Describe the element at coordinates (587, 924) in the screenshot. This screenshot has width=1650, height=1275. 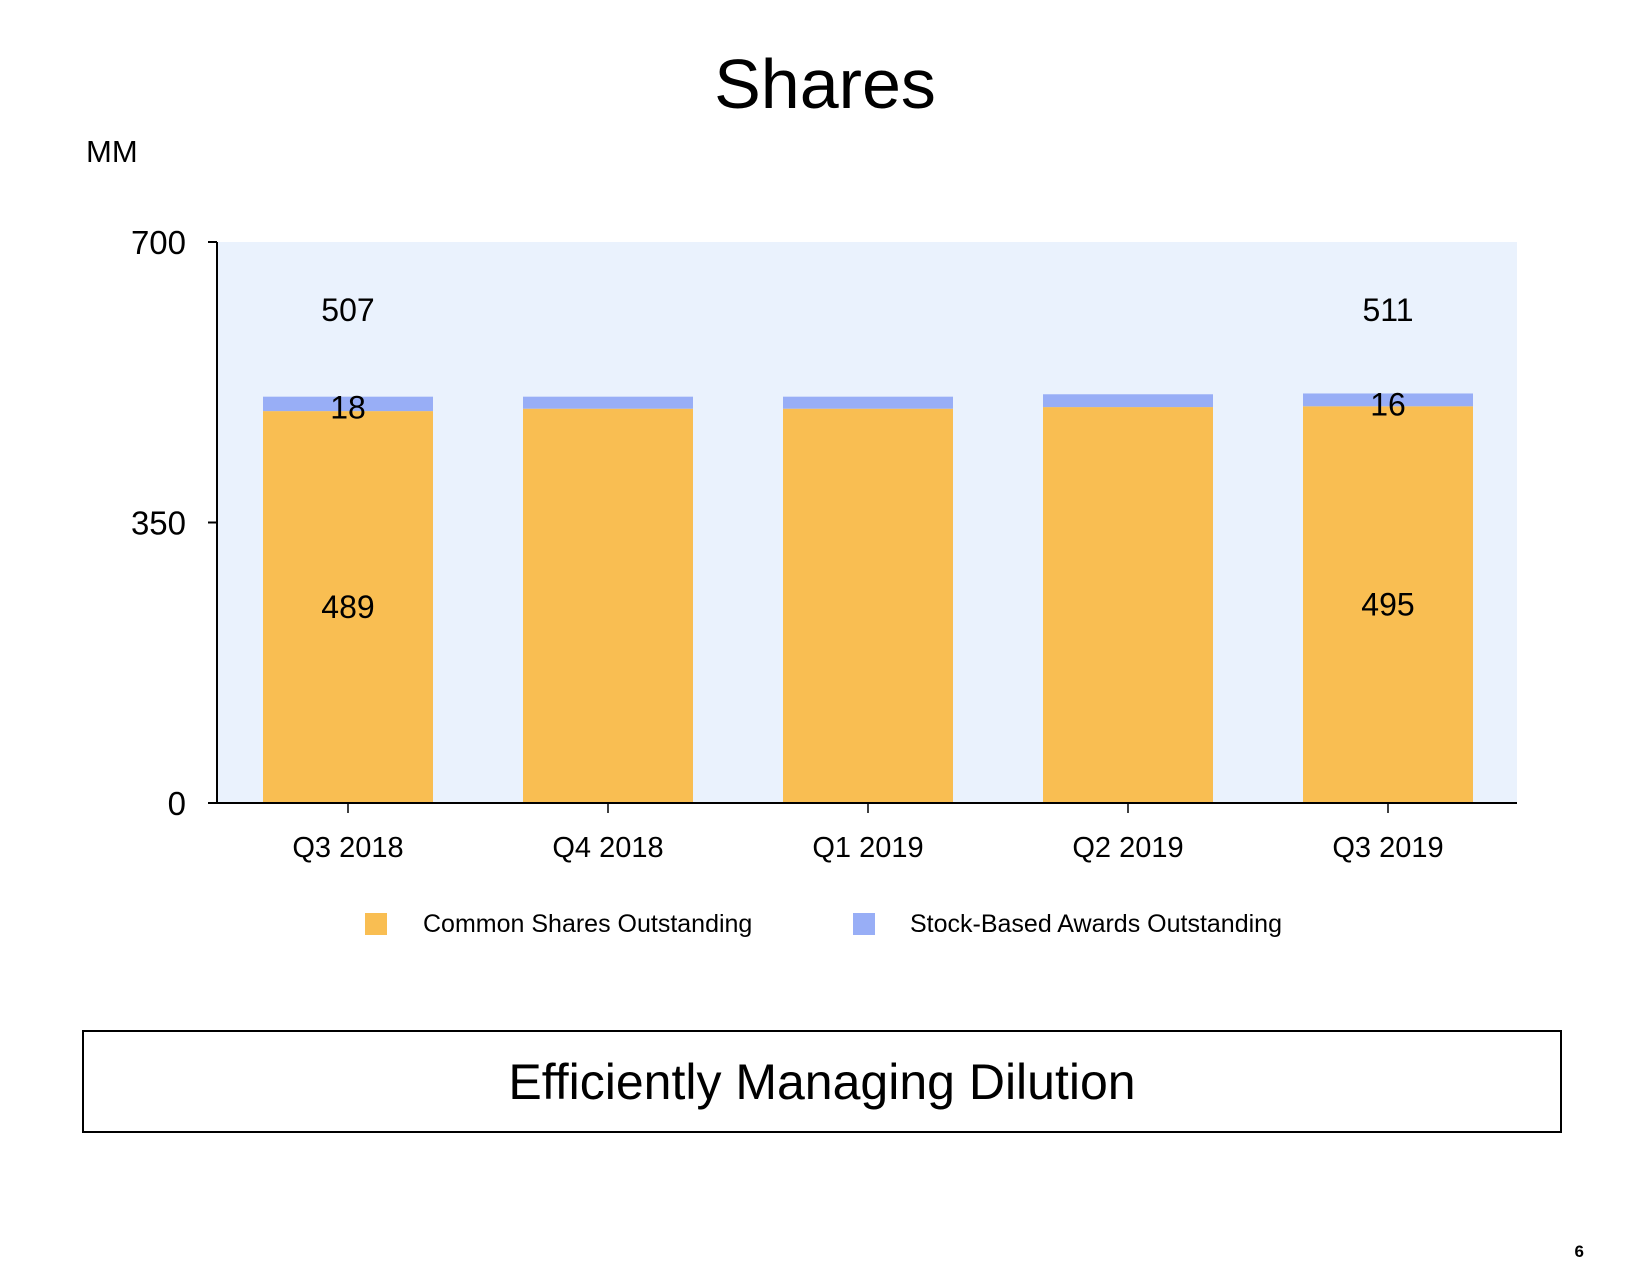
I see `legend-label-0: Common Shares Outstanding` at that location.